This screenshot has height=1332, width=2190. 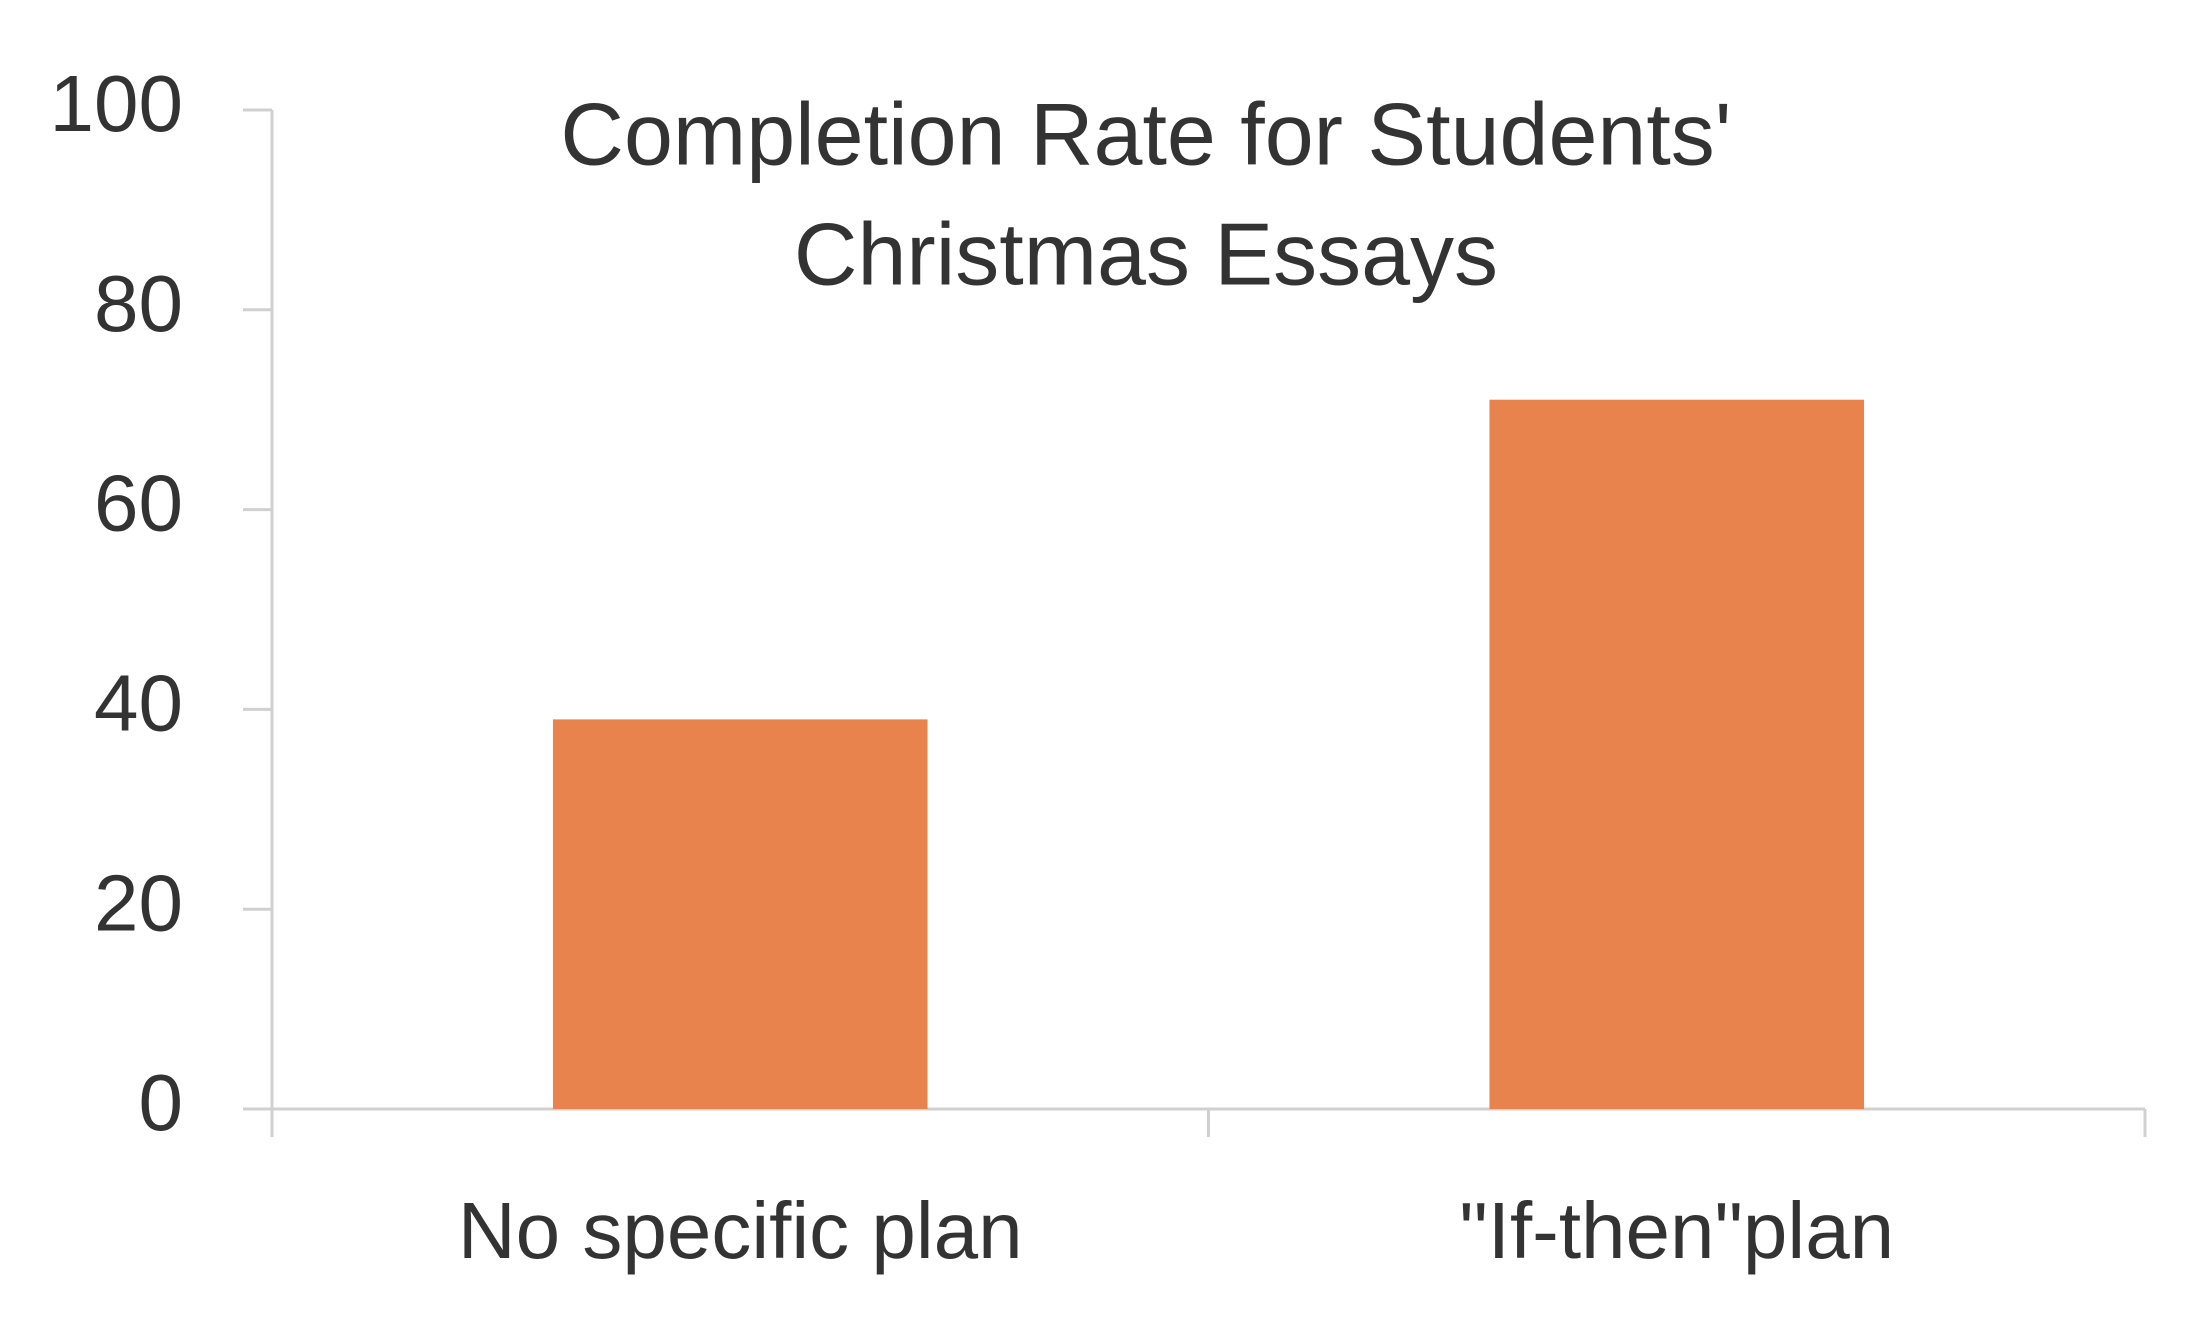 I want to click on x-tick-label: "If-then"plan, so click(x=1676, y=1230).